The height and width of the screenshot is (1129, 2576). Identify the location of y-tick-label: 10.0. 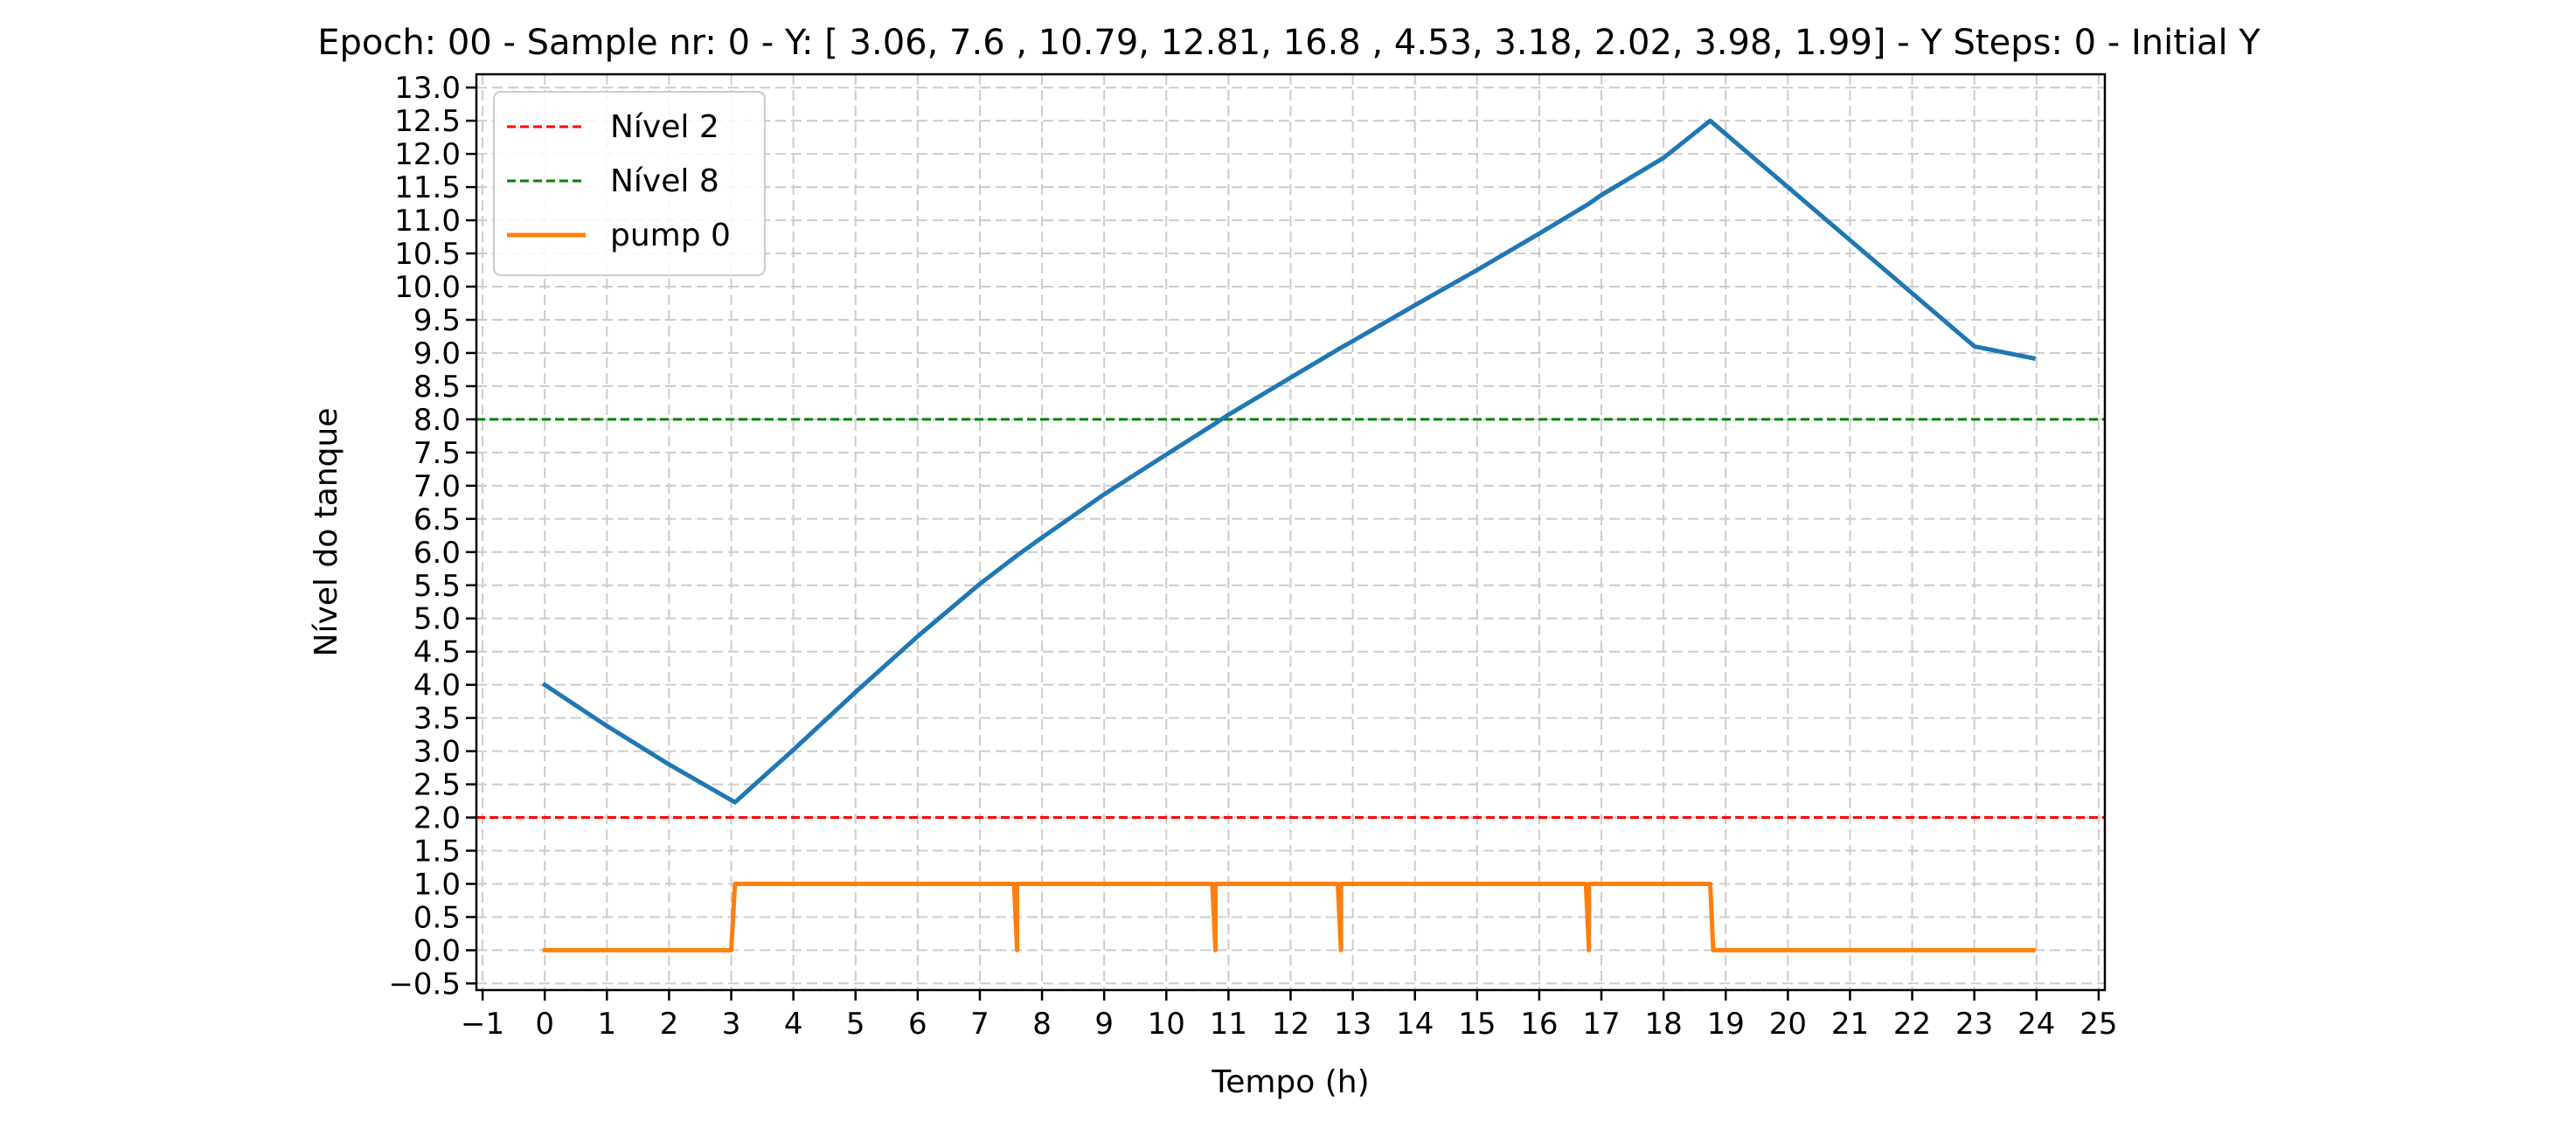
(427, 287).